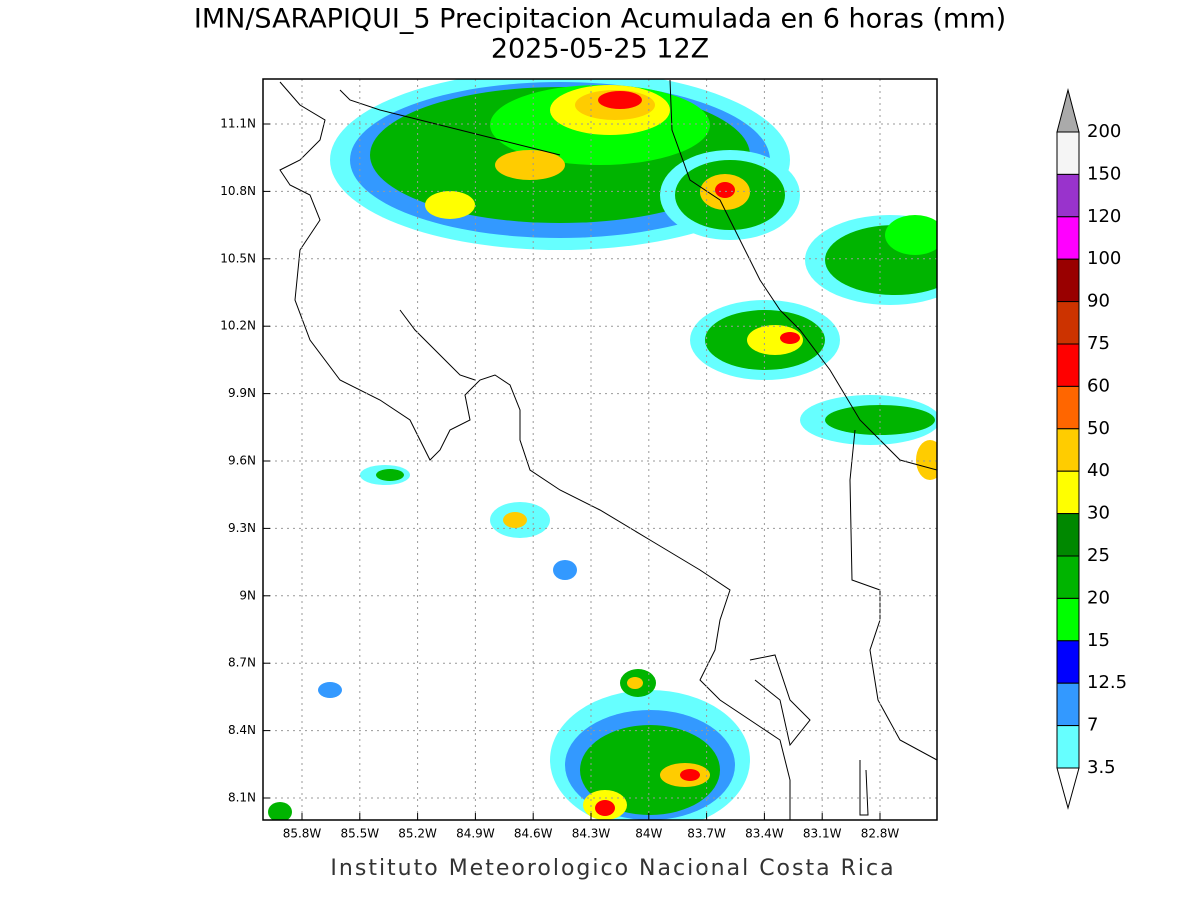 Image resolution: width=1200 pixels, height=900 pixels. What do you see at coordinates (242, 528) in the screenshot?
I see `lat-label: 9.3N` at bounding box center [242, 528].